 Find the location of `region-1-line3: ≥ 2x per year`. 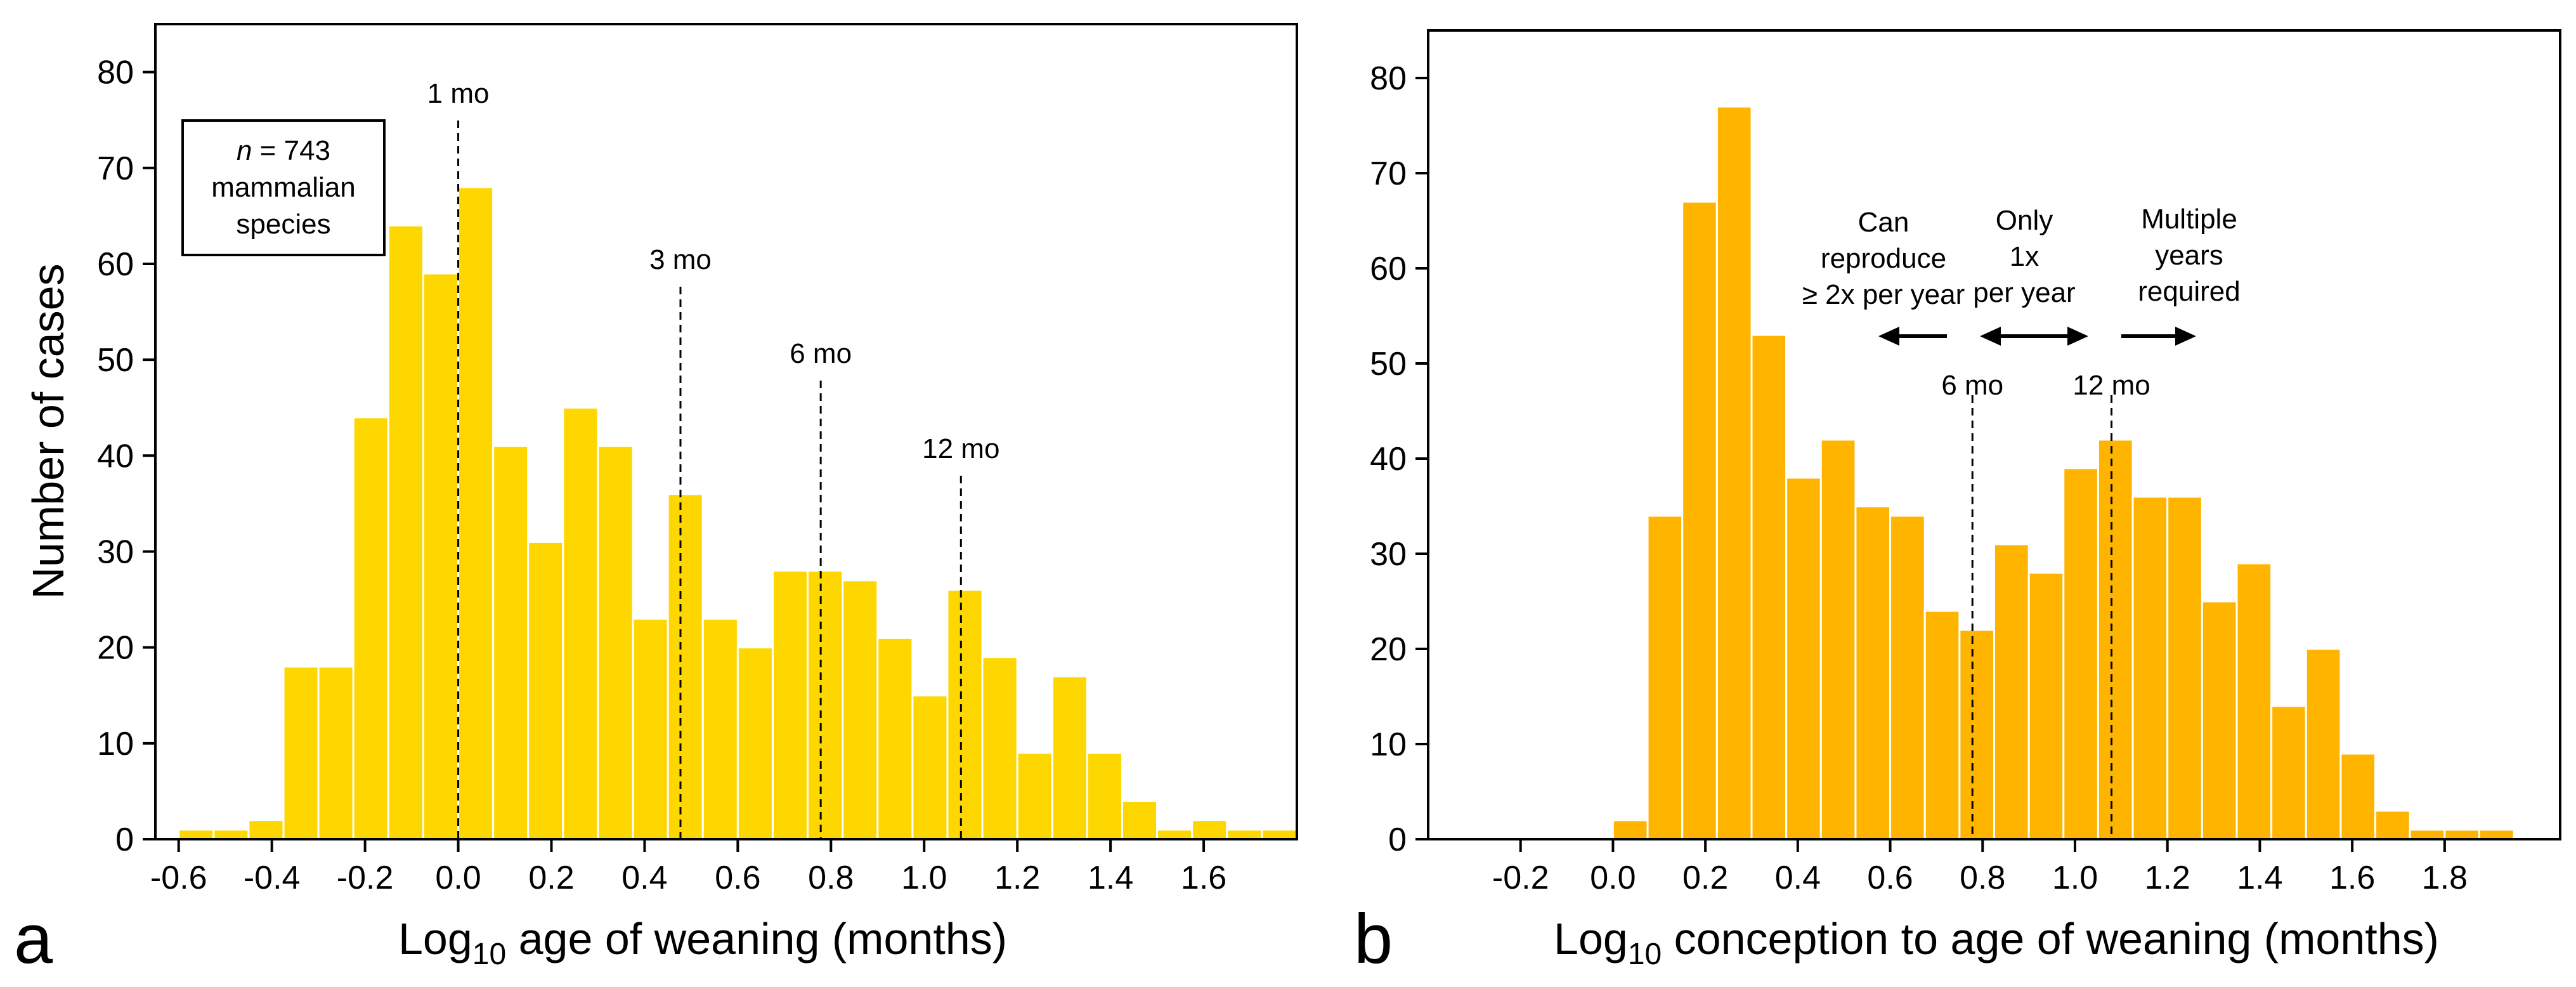

region-1-line3: ≥ 2x per year is located at coordinates (1884, 294).